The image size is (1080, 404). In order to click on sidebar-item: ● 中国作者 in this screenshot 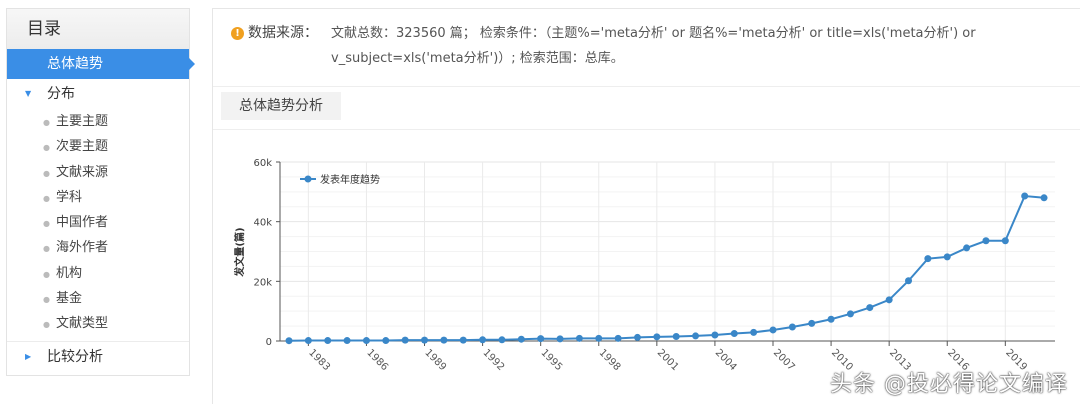, I will do `click(98, 222)`.